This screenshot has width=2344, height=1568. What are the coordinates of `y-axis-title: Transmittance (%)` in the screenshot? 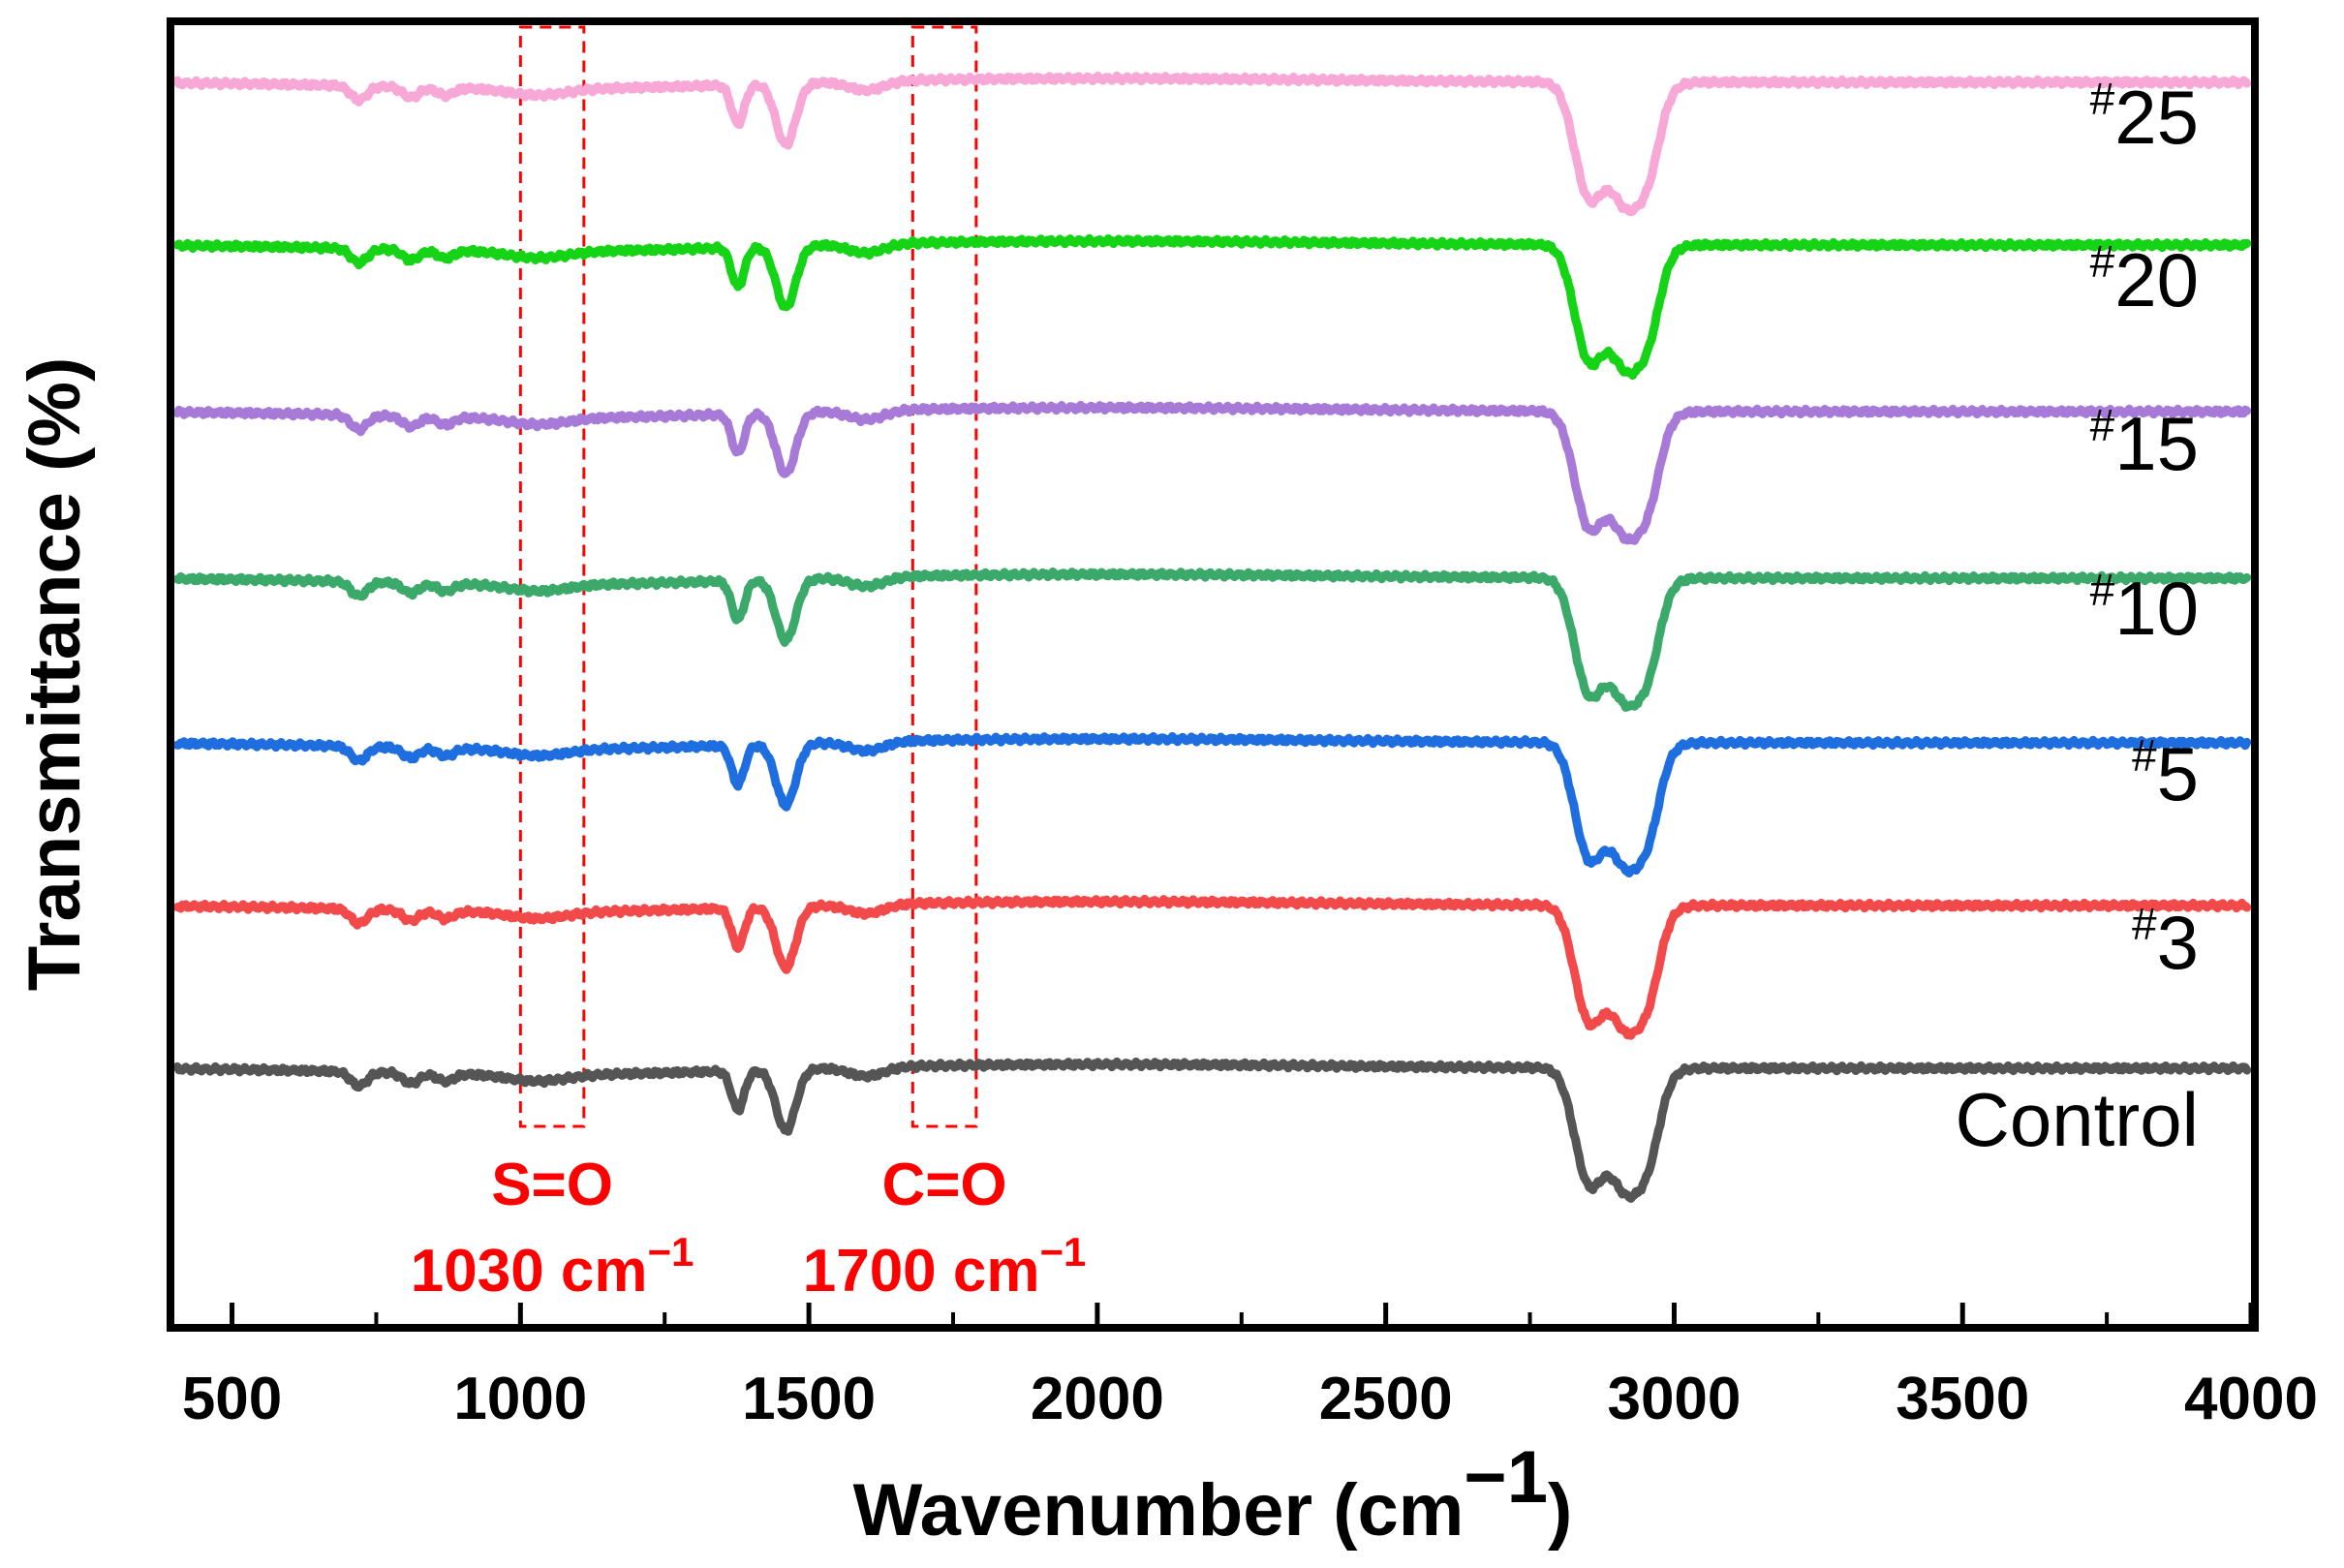 It's located at (55, 674).